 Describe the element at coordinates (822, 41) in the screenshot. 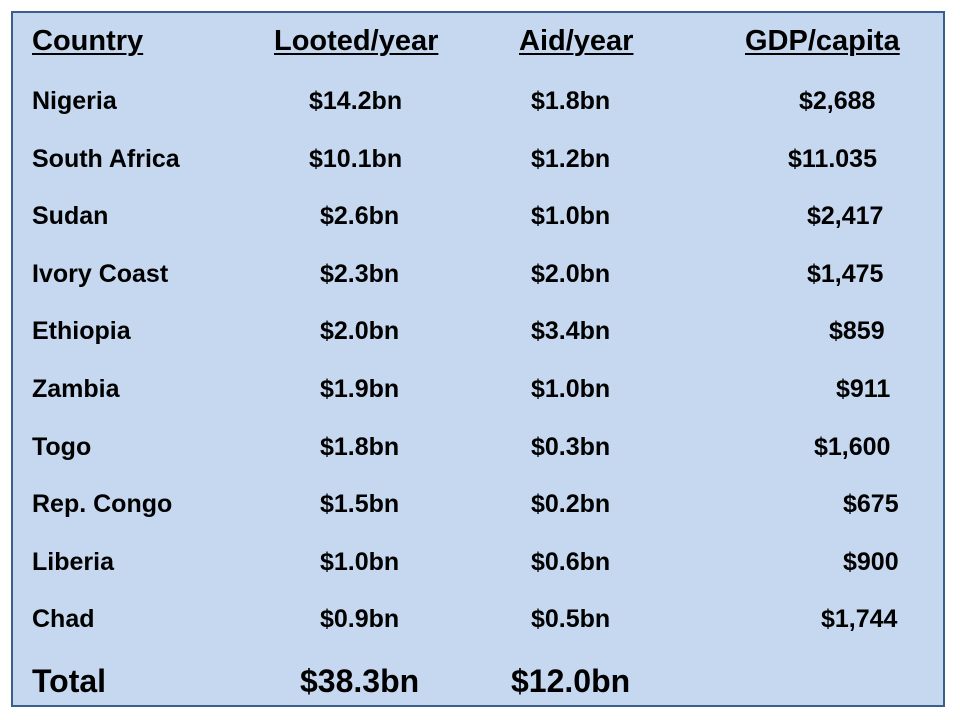

I see `header-gdp-capita: GDP/capita` at that location.